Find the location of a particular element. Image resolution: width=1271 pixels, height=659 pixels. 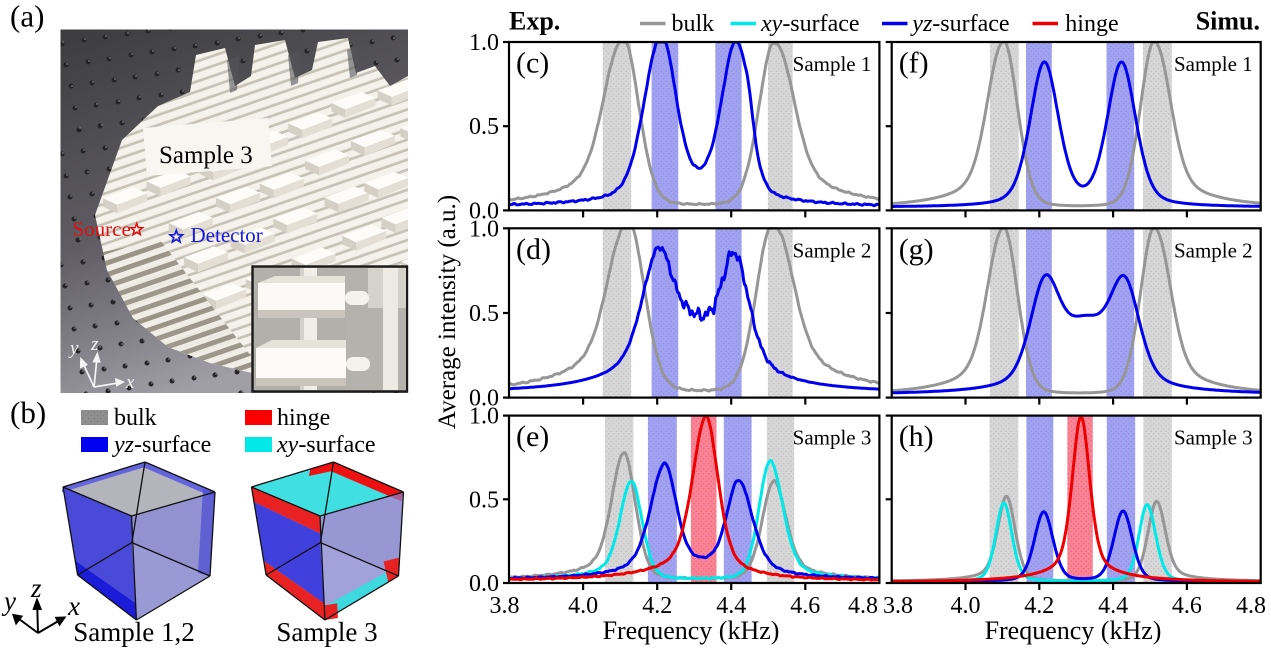

svg-text: (h) is located at coordinates (916, 436).